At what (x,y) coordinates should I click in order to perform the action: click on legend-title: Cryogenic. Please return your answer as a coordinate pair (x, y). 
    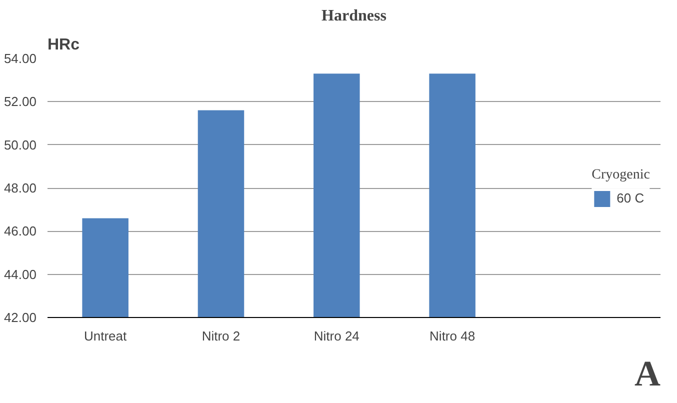
    Looking at the image, I should click on (621, 175).